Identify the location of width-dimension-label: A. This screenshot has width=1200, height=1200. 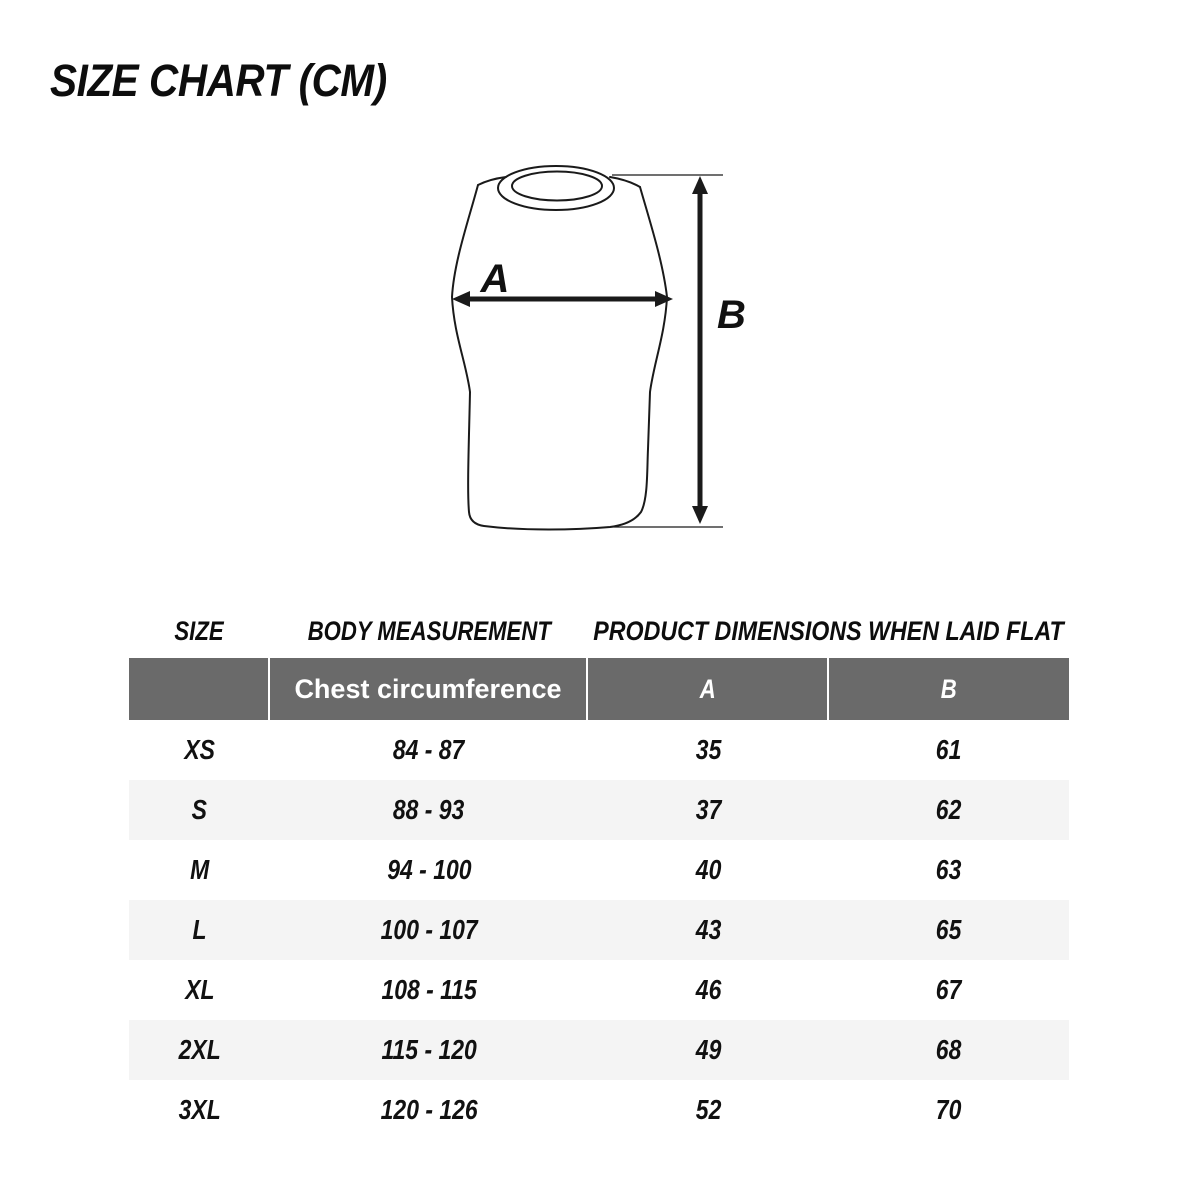
(495, 279).